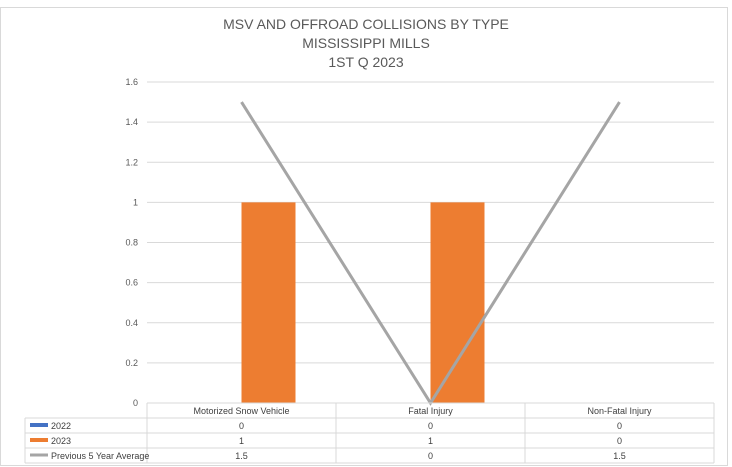 This screenshot has height=467, width=732. Describe the element at coordinates (131, 283) in the screenshot. I see `y-tick-label: 0.6` at that location.